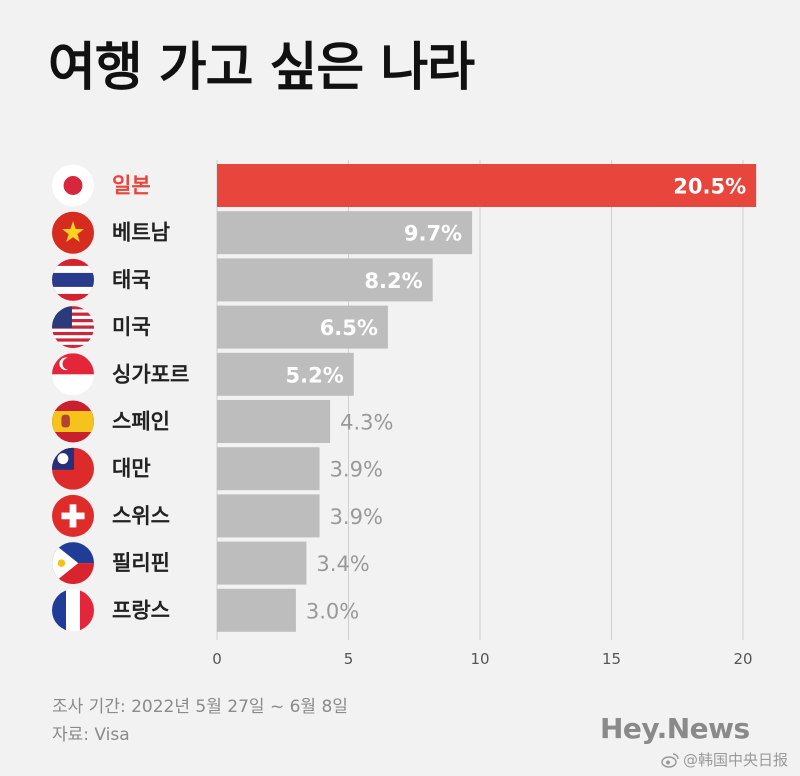 Image resolution: width=800 pixels, height=776 pixels. Describe the element at coordinates (675, 728) in the screenshot. I see `brand-logo: Hey.News` at that location.